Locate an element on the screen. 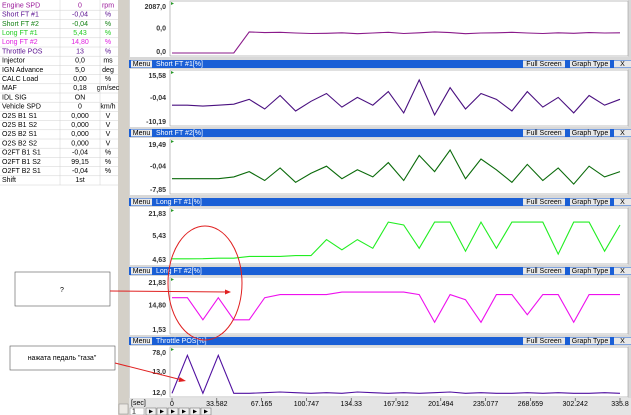 This screenshot has width=631, height=415. arrow is located at coordinates (148, 371).